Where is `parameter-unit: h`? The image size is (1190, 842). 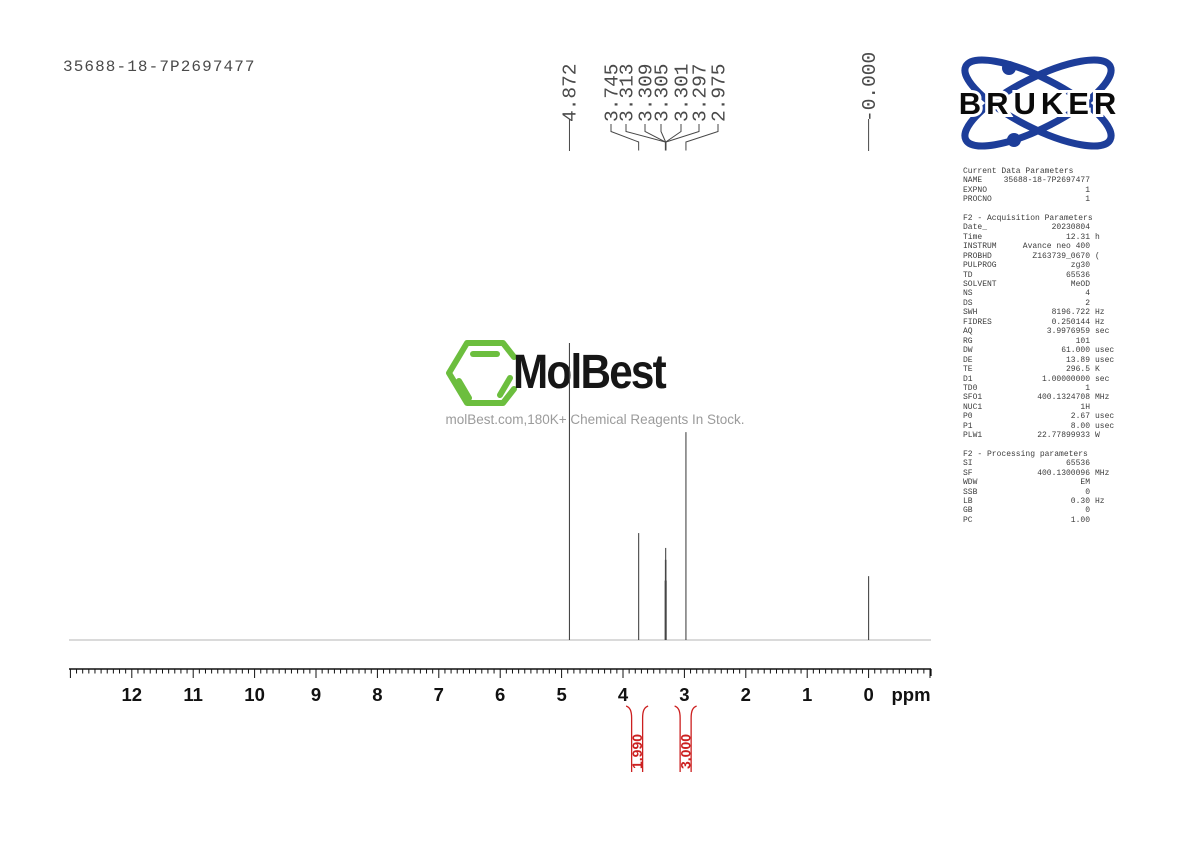
parameter-unit: h is located at coordinates (1097, 237).